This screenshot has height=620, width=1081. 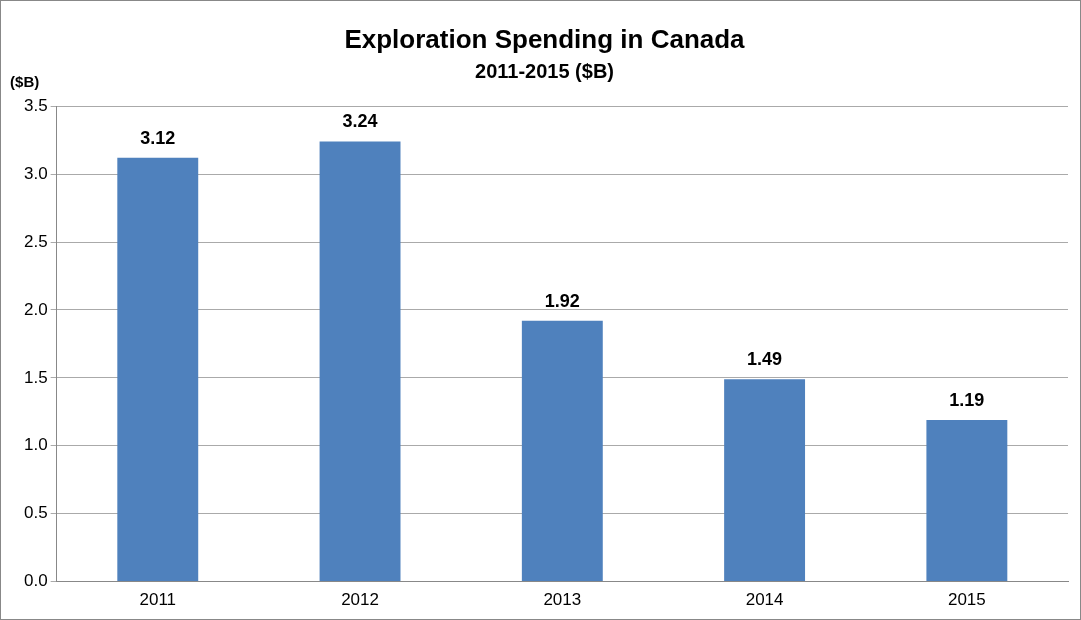 I want to click on y-tick-label: 1.0, so click(x=35, y=445).